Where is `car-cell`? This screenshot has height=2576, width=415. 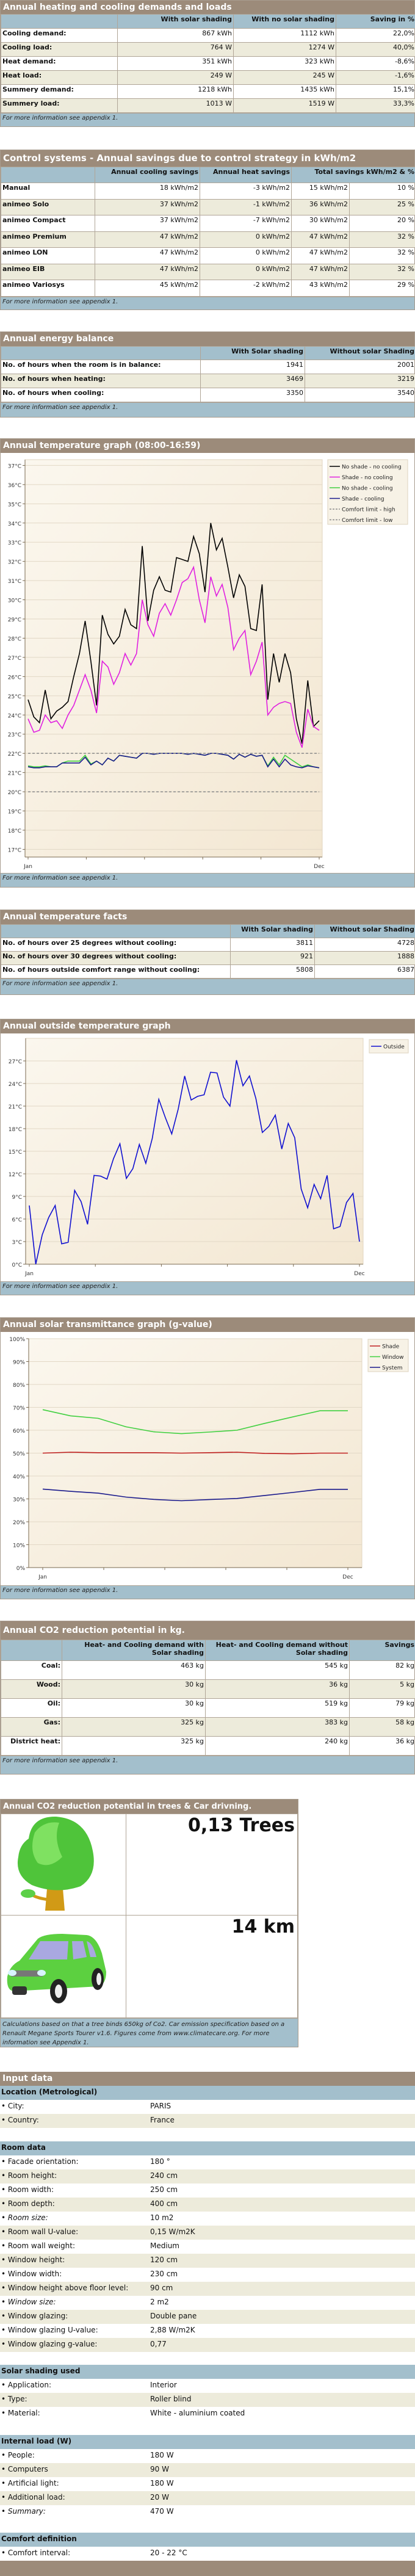 car-cell is located at coordinates (63, 1966).